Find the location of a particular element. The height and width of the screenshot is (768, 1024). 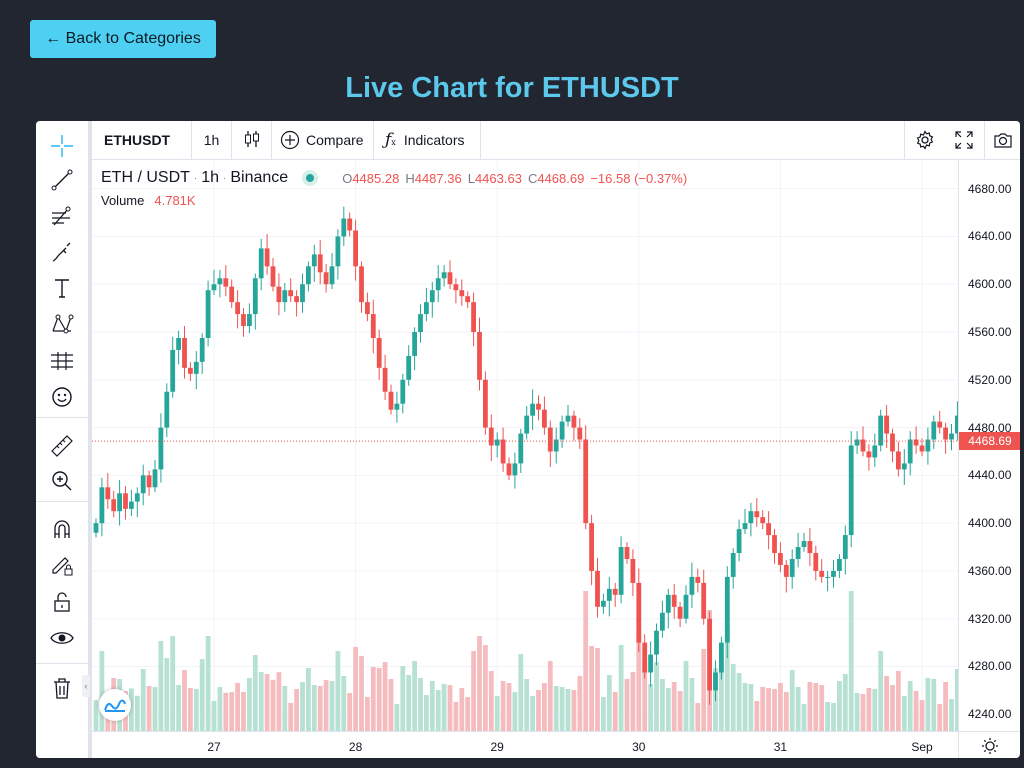

fib-tools-icon is located at coordinates (62, 216).